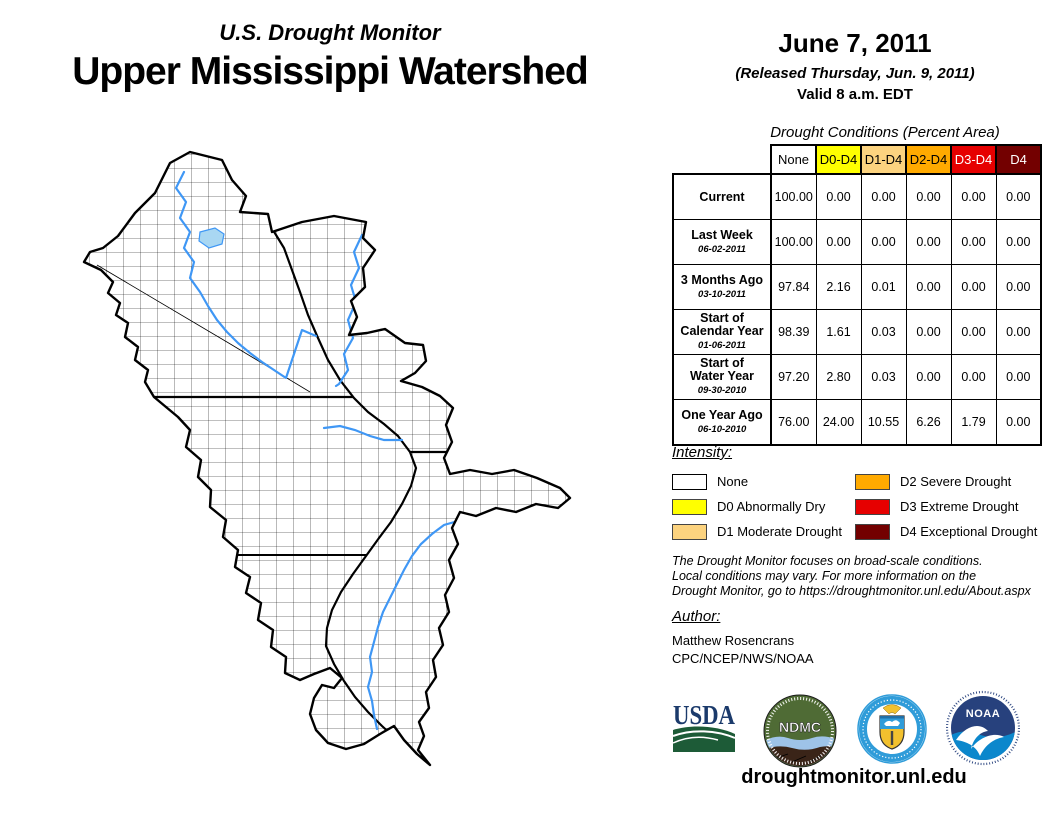  I want to click on author-name: Matthew Rosencrans, so click(733, 640).